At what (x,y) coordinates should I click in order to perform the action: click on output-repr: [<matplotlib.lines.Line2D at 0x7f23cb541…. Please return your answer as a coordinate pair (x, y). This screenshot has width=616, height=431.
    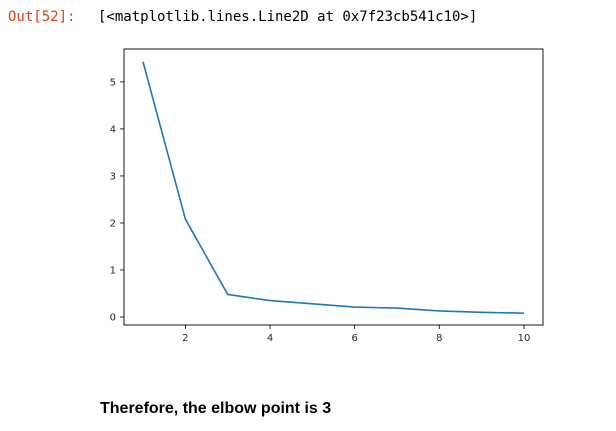
    Looking at the image, I should click on (288, 17).